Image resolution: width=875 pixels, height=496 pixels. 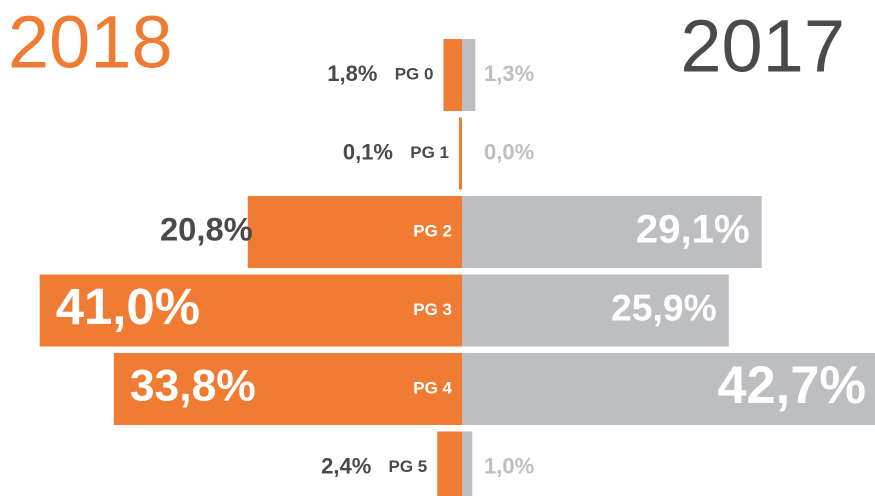 What do you see at coordinates (432, 230) in the screenshot?
I see `category-label: PG 2` at bounding box center [432, 230].